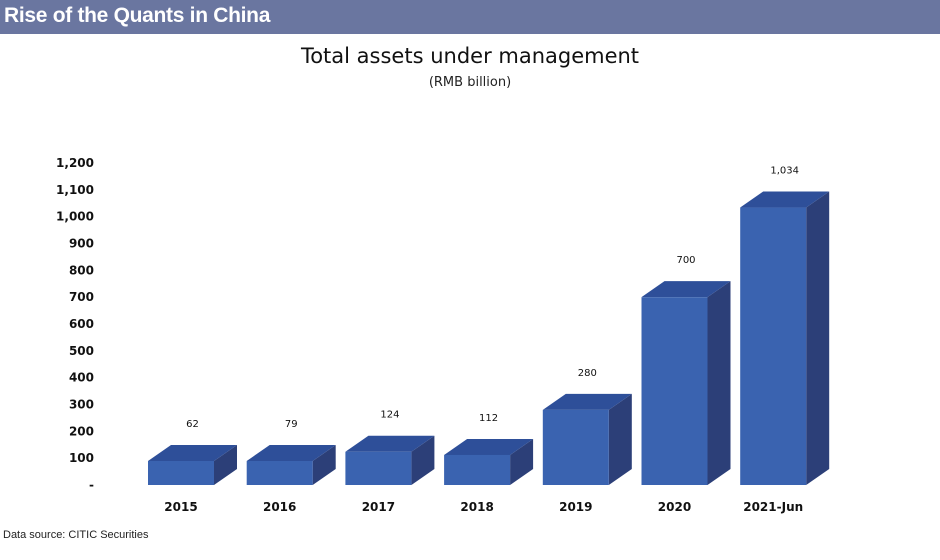  Describe the element at coordinates (470, 82) in the screenshot. I see `chart-subtitle: (RMB billion)` at that location.